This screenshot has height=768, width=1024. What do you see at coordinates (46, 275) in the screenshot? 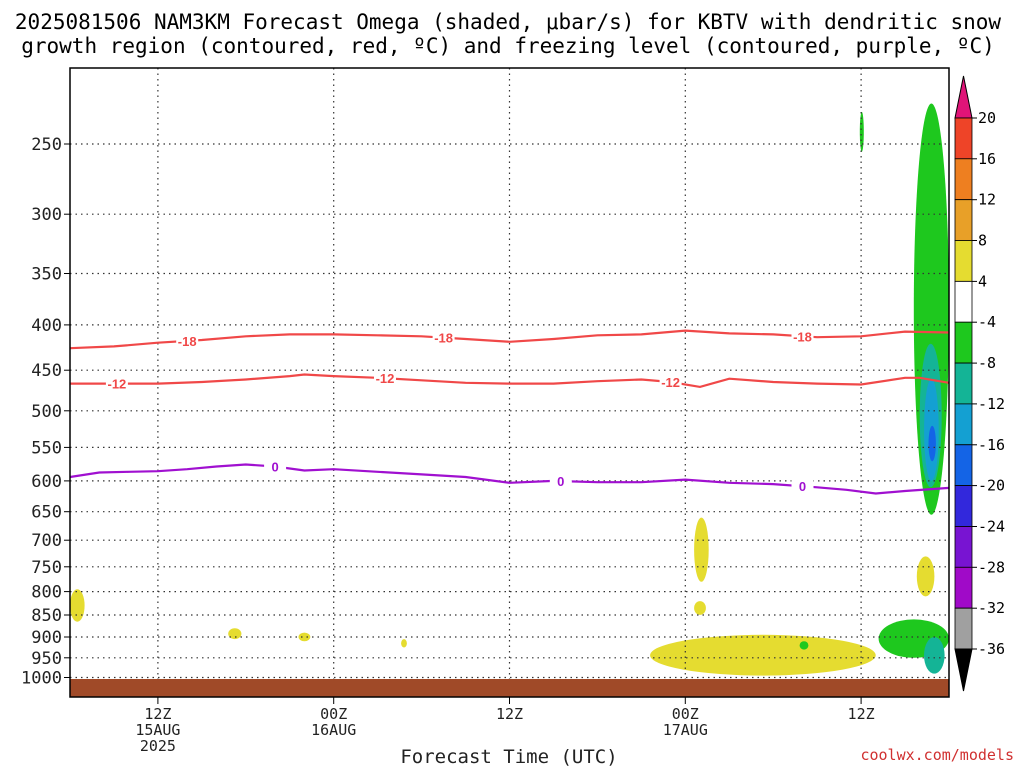
I see `y-tick-label-350: 350` at bounding box center [46, 275].